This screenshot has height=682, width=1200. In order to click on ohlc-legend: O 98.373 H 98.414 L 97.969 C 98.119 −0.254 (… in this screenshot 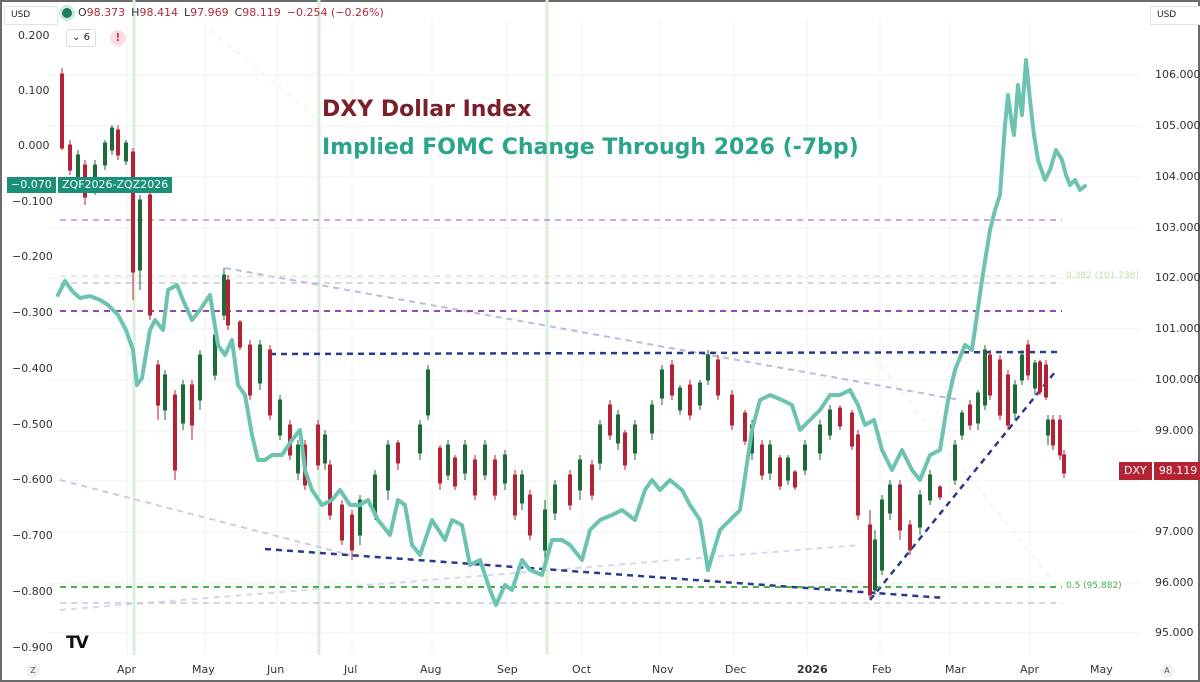, I will do `click(223, 12)`.